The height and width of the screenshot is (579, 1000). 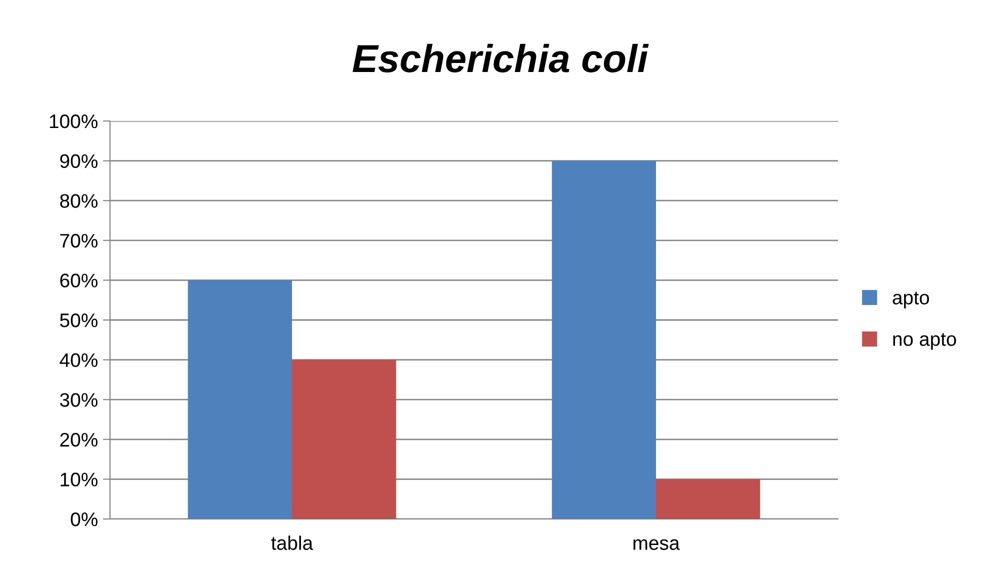 What do you see at coordinates (74, 121) in the screenshot?
I see `y-tick-label: 100%` at bounding box center [74, 121].